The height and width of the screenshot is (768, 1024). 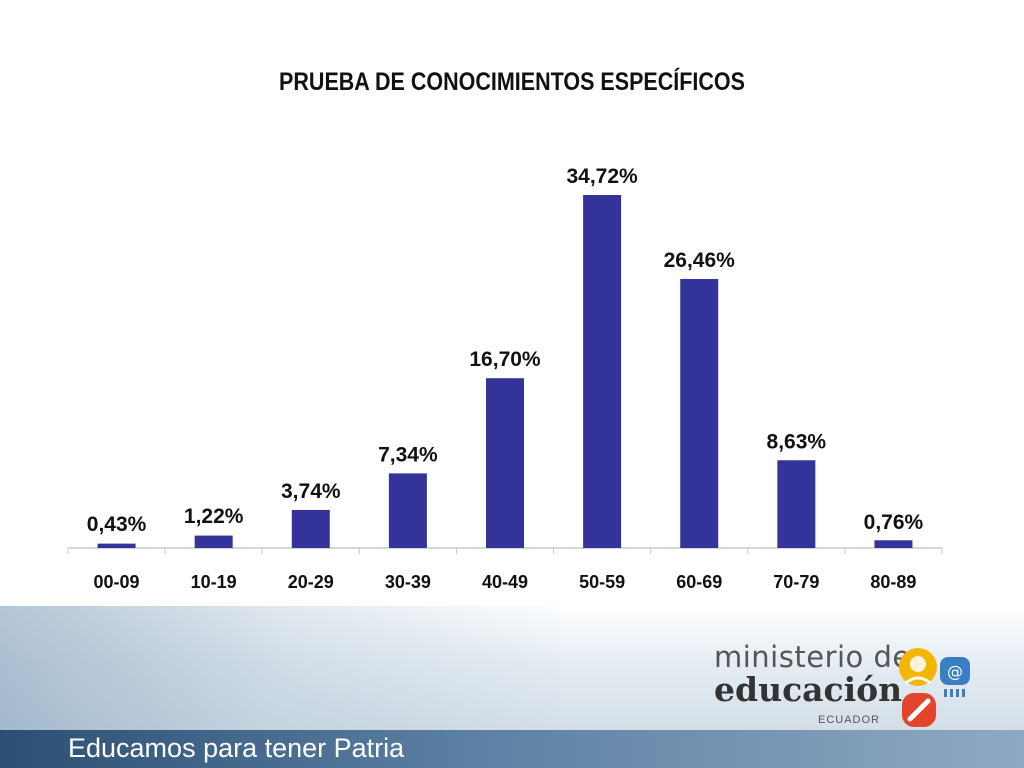 What do you see at coordinates (505, 359) in the screenshot?
I see `data-label: 16,70%` at bounding box center [505, 359].